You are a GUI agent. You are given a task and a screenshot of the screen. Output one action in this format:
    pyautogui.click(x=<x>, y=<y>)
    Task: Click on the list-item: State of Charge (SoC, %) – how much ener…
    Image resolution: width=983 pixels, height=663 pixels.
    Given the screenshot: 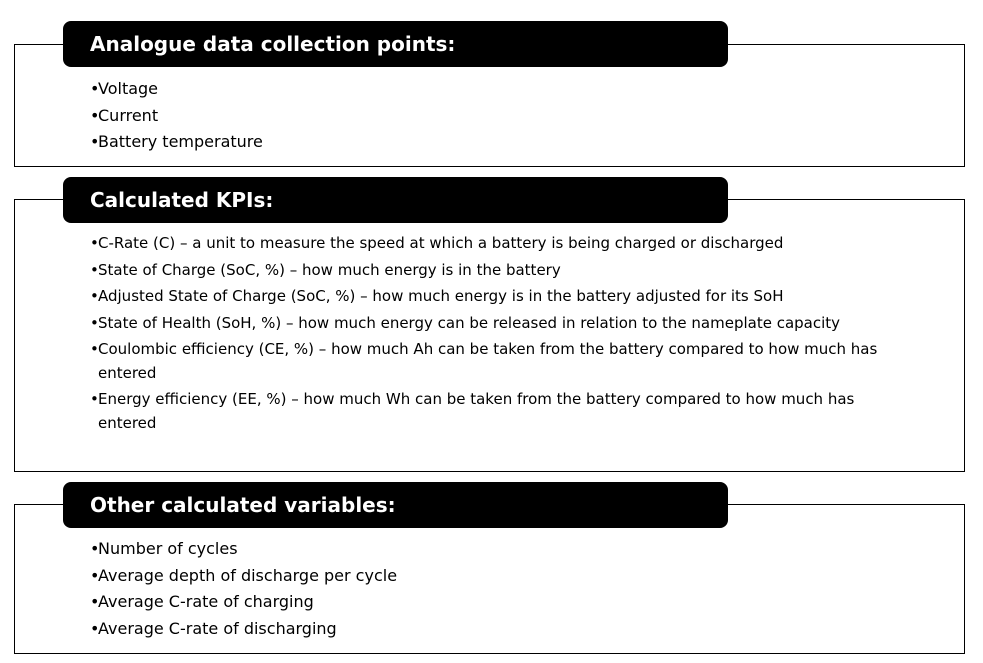 What is the action you would take?
    pyautogui.click(x=495, y=271)
    